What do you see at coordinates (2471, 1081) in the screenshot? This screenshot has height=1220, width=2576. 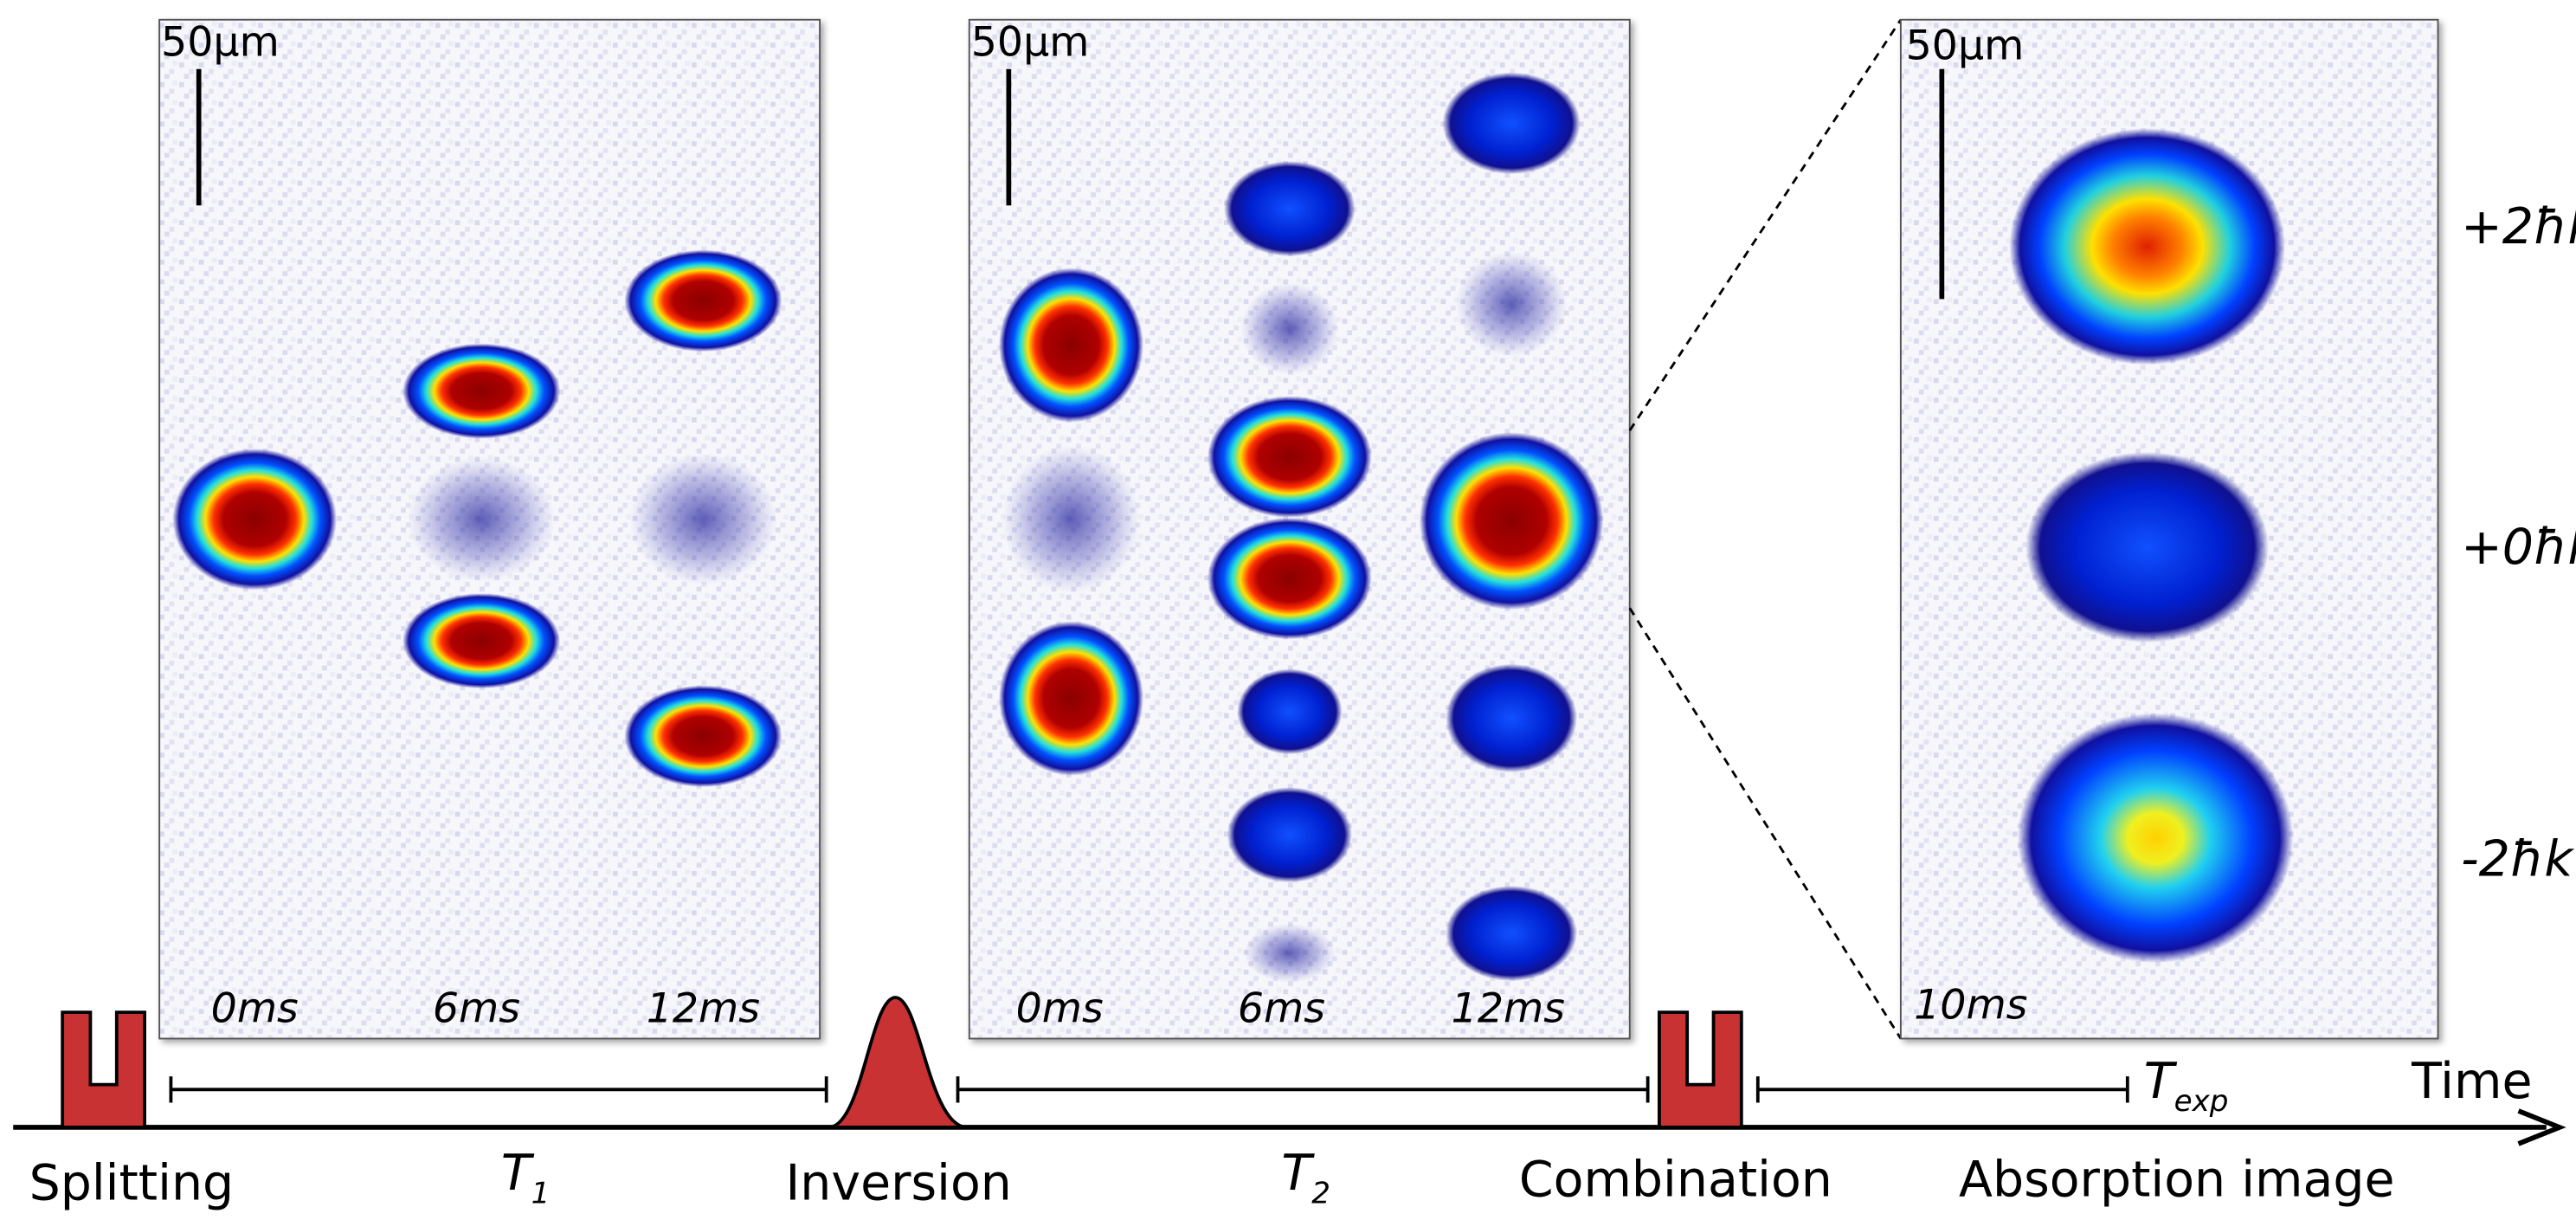 I see `axis-label: Time` at bounding box center [2471, 1081].